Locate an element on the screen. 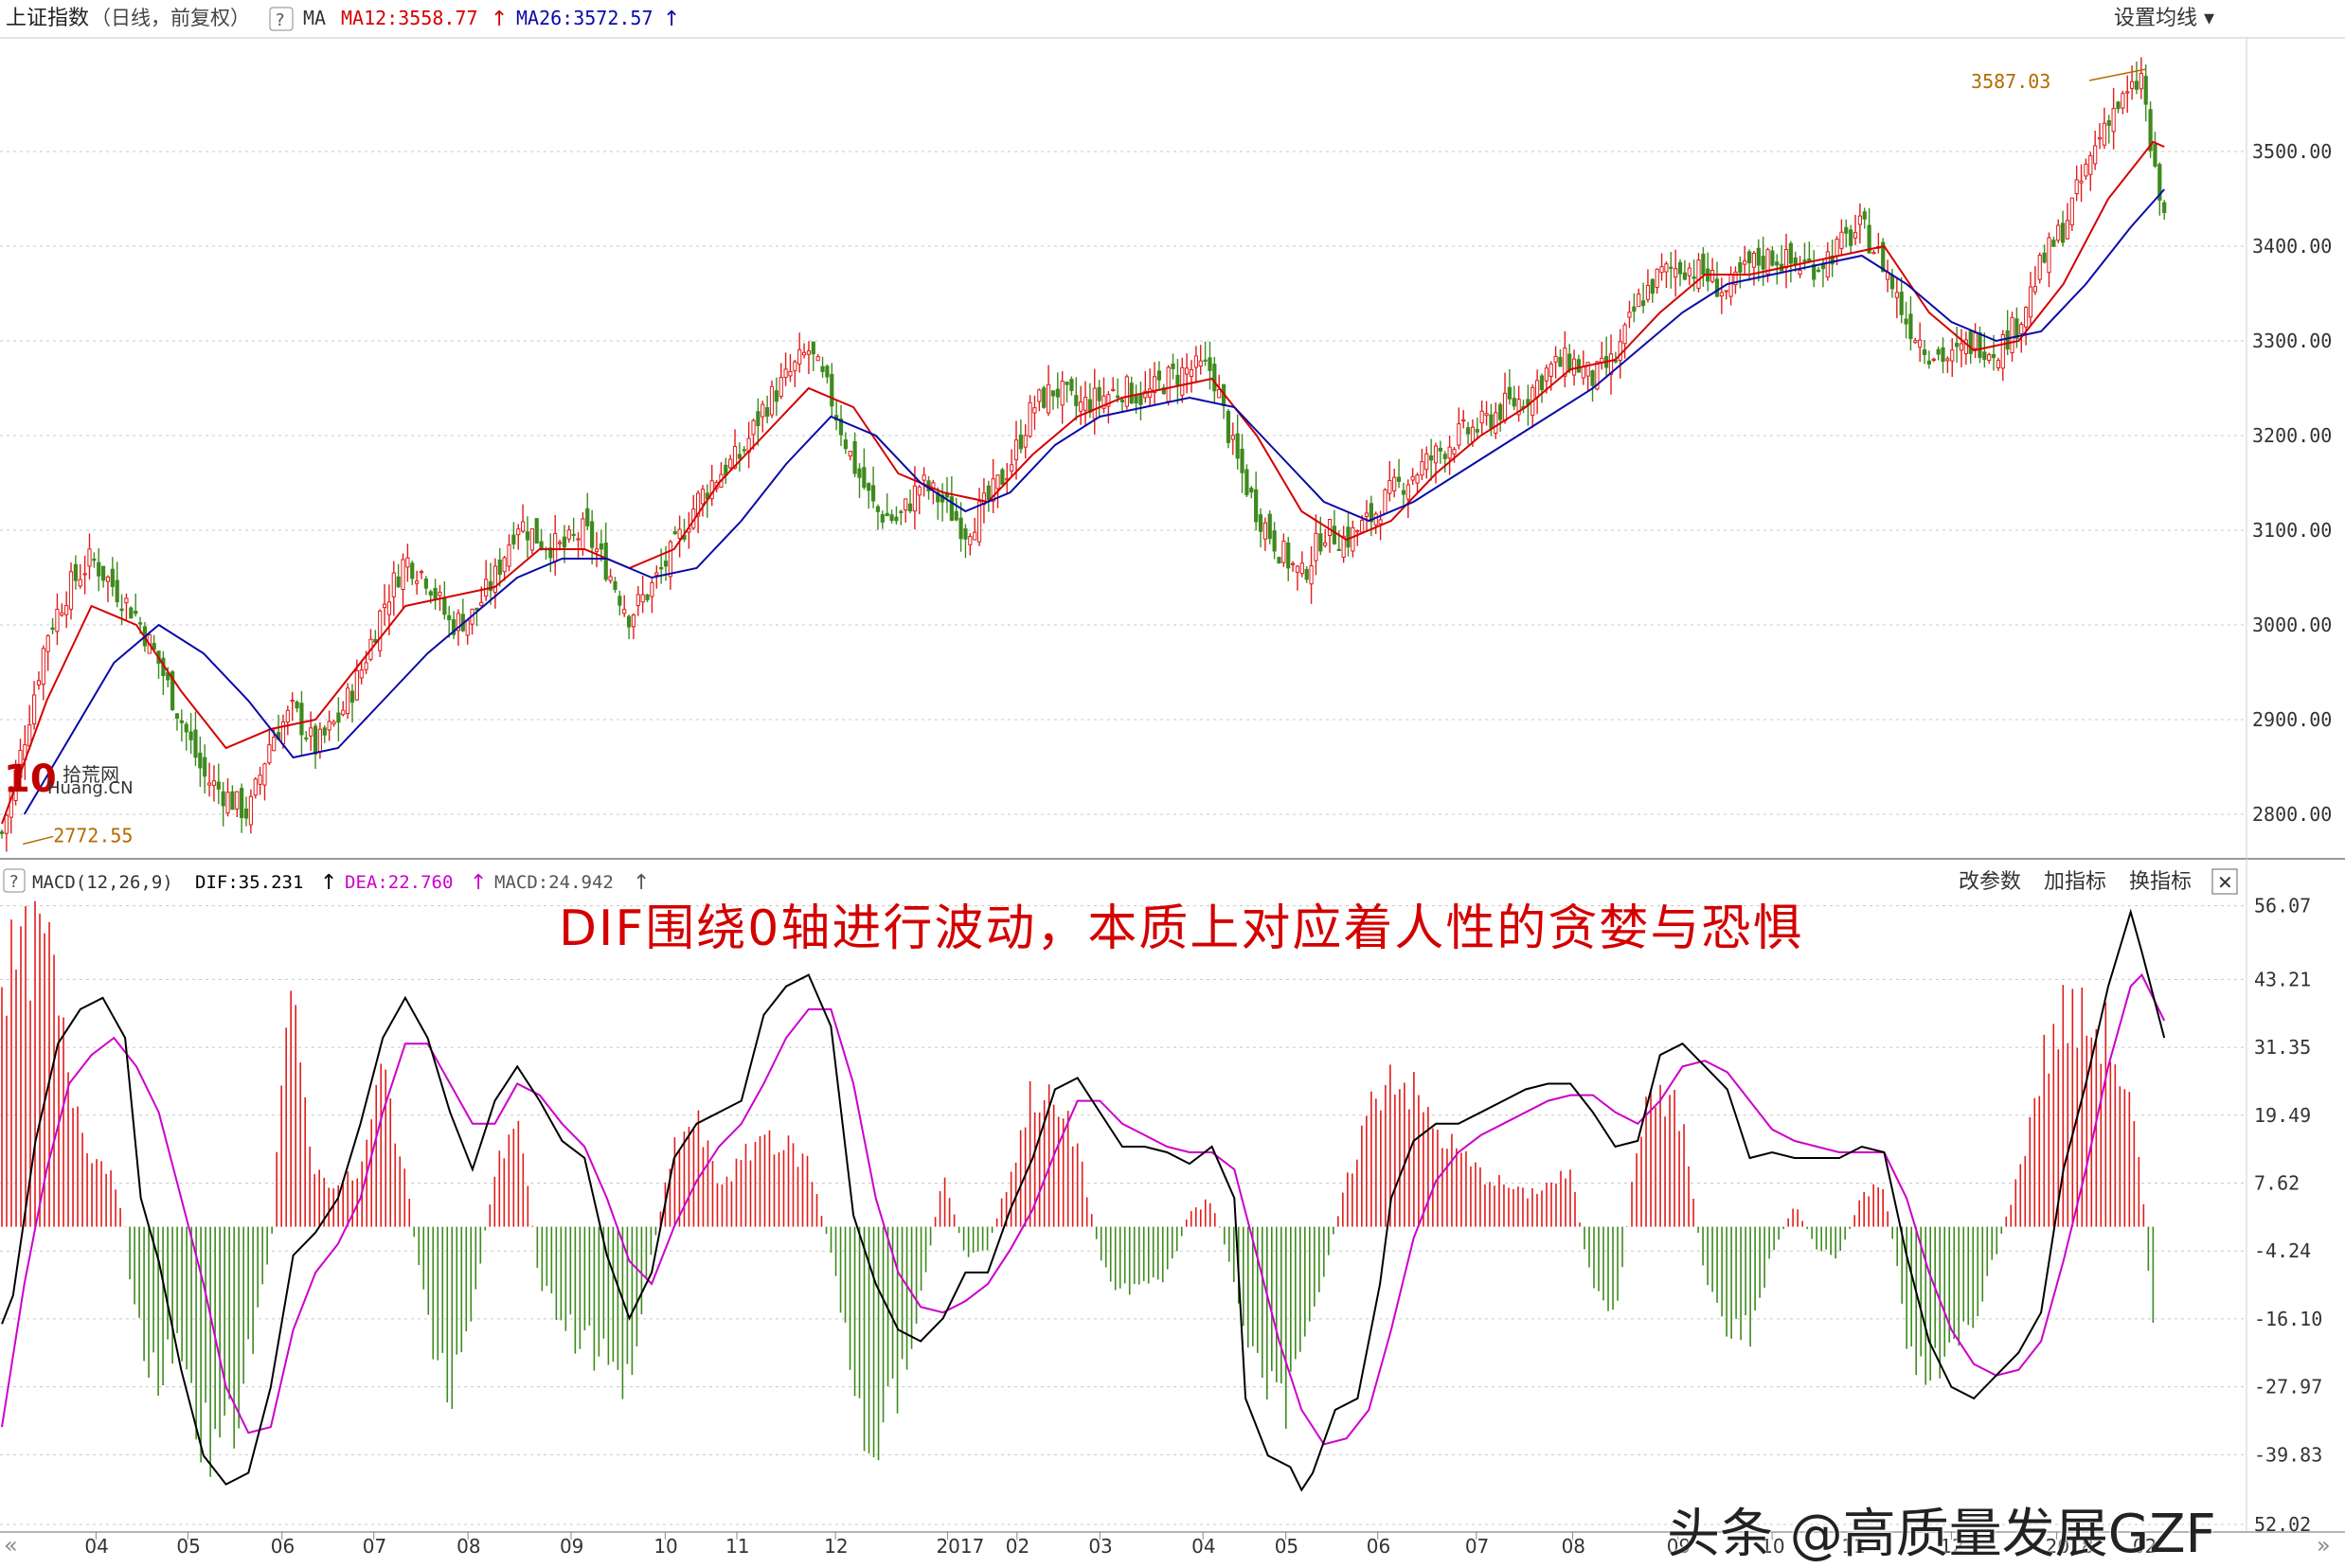 The image size is (2345, 1568). time-tick-label: 10 is located at coordinates (665, 1546).